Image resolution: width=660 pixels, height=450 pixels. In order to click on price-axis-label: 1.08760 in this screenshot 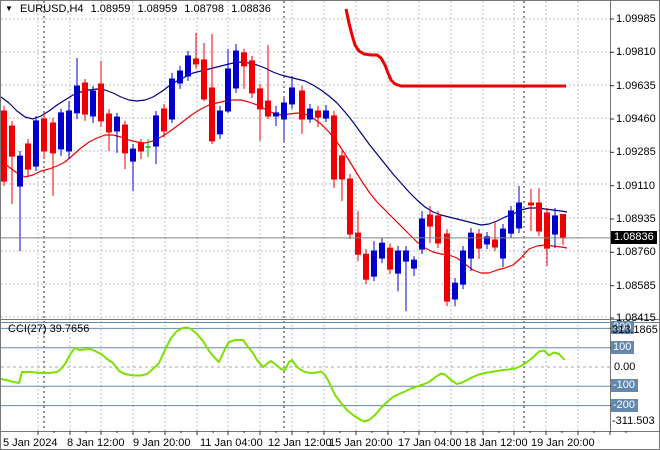, I will do `click(636, 252)`.